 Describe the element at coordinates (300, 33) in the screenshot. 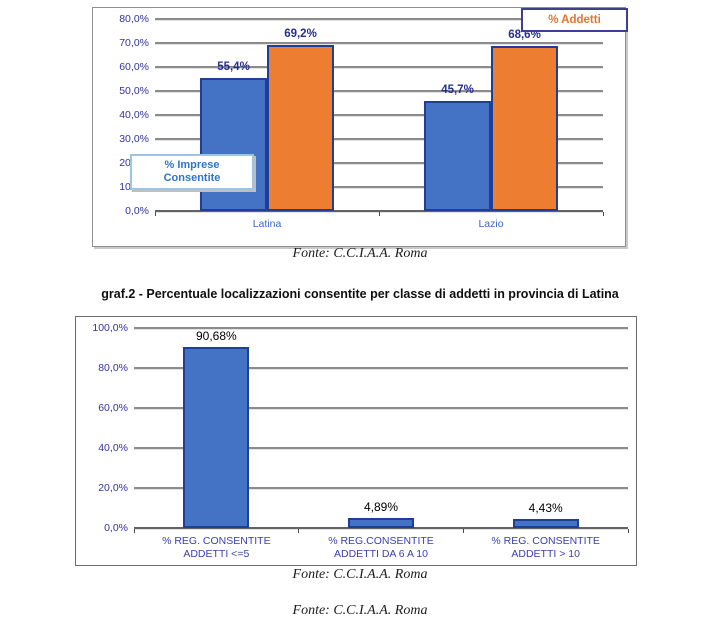

I see `bar-value-label-latina-addetti: 69,2%` at that location.